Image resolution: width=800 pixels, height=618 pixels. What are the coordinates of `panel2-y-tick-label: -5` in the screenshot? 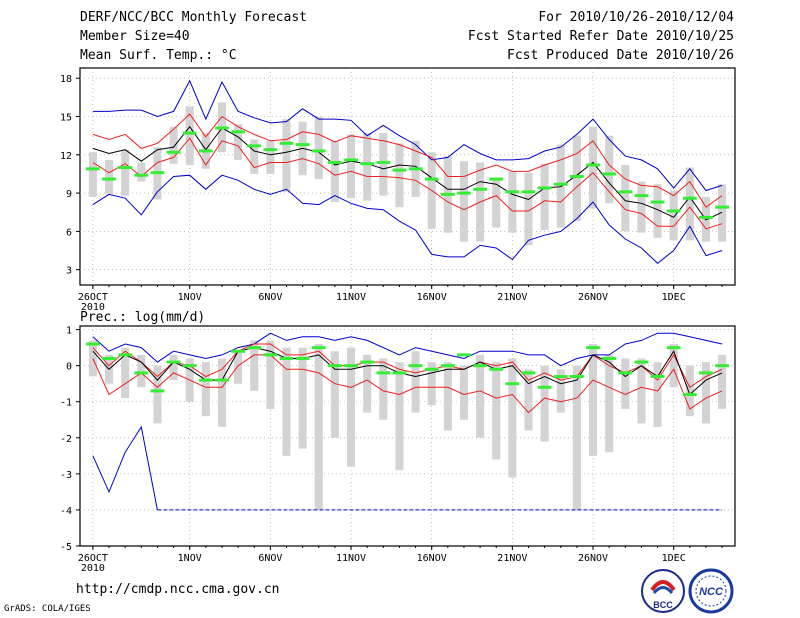 It's located at (66, 547).